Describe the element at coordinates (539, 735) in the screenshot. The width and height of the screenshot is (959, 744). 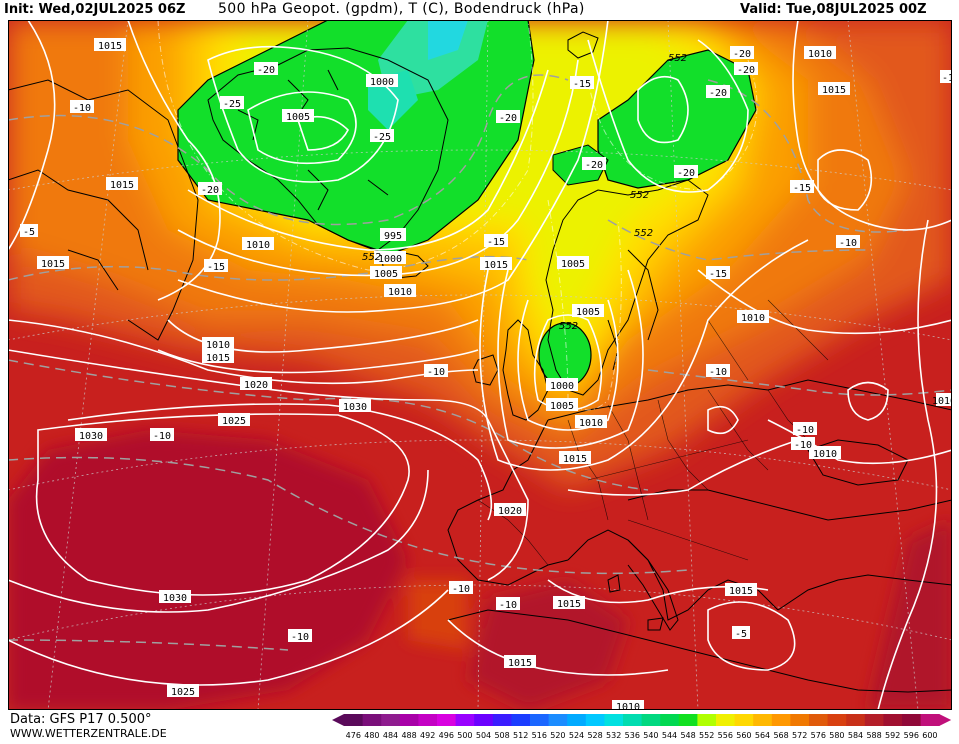
I see `legend-tick-label: 516` at that location.